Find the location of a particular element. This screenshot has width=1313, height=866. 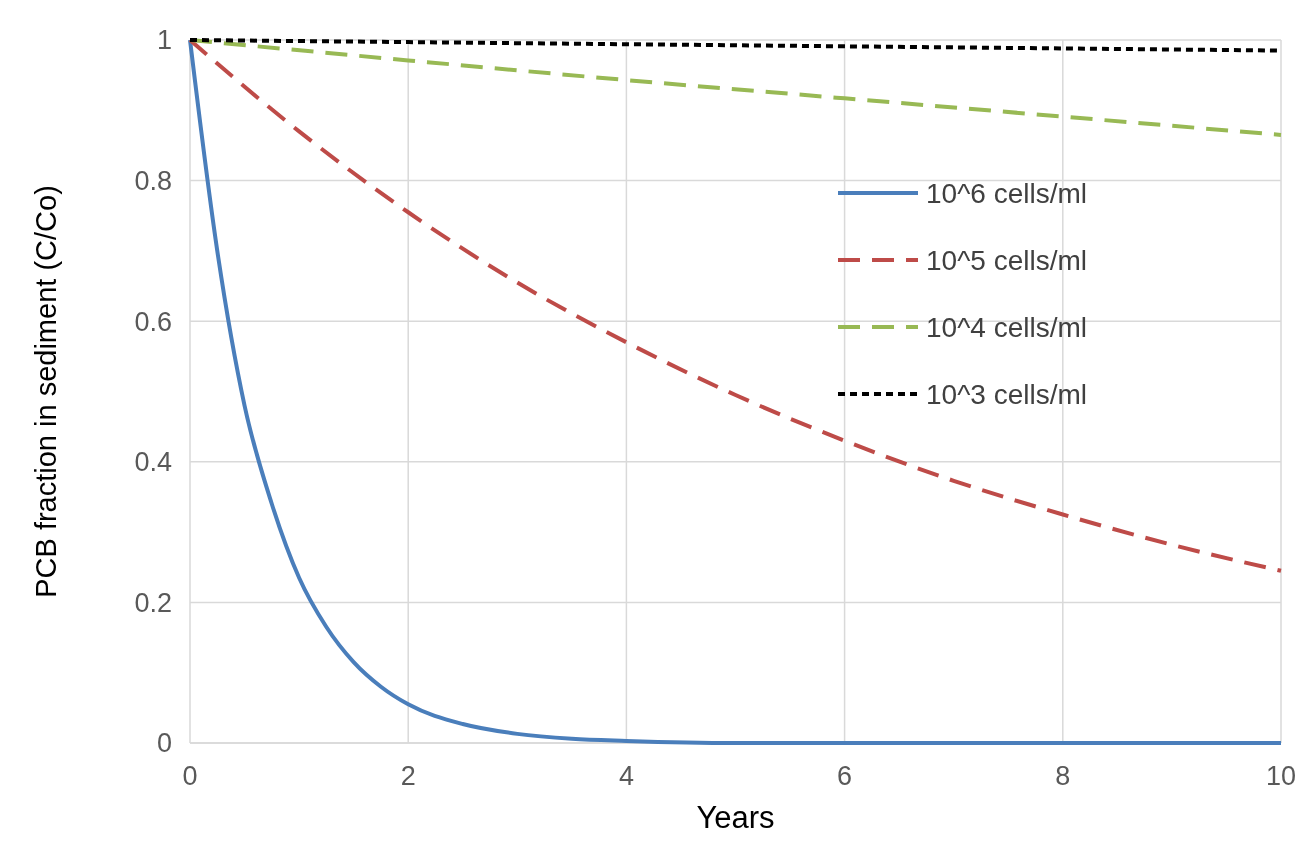

legend-label: 10^5 cells/ml is located at coordinates (1006, 260).